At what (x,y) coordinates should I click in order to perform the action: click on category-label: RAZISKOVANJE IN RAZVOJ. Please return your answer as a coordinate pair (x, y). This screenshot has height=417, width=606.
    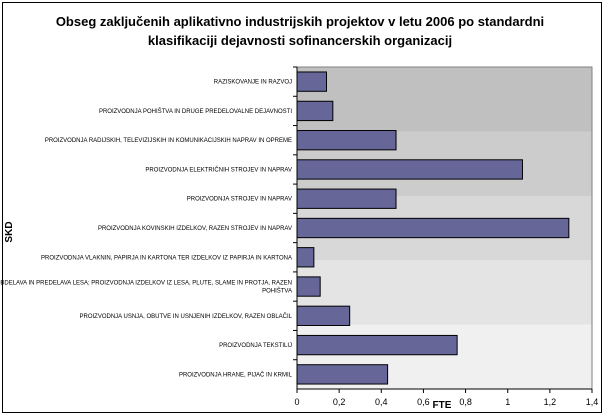
    Looking at the image, I should click on (253, 83).